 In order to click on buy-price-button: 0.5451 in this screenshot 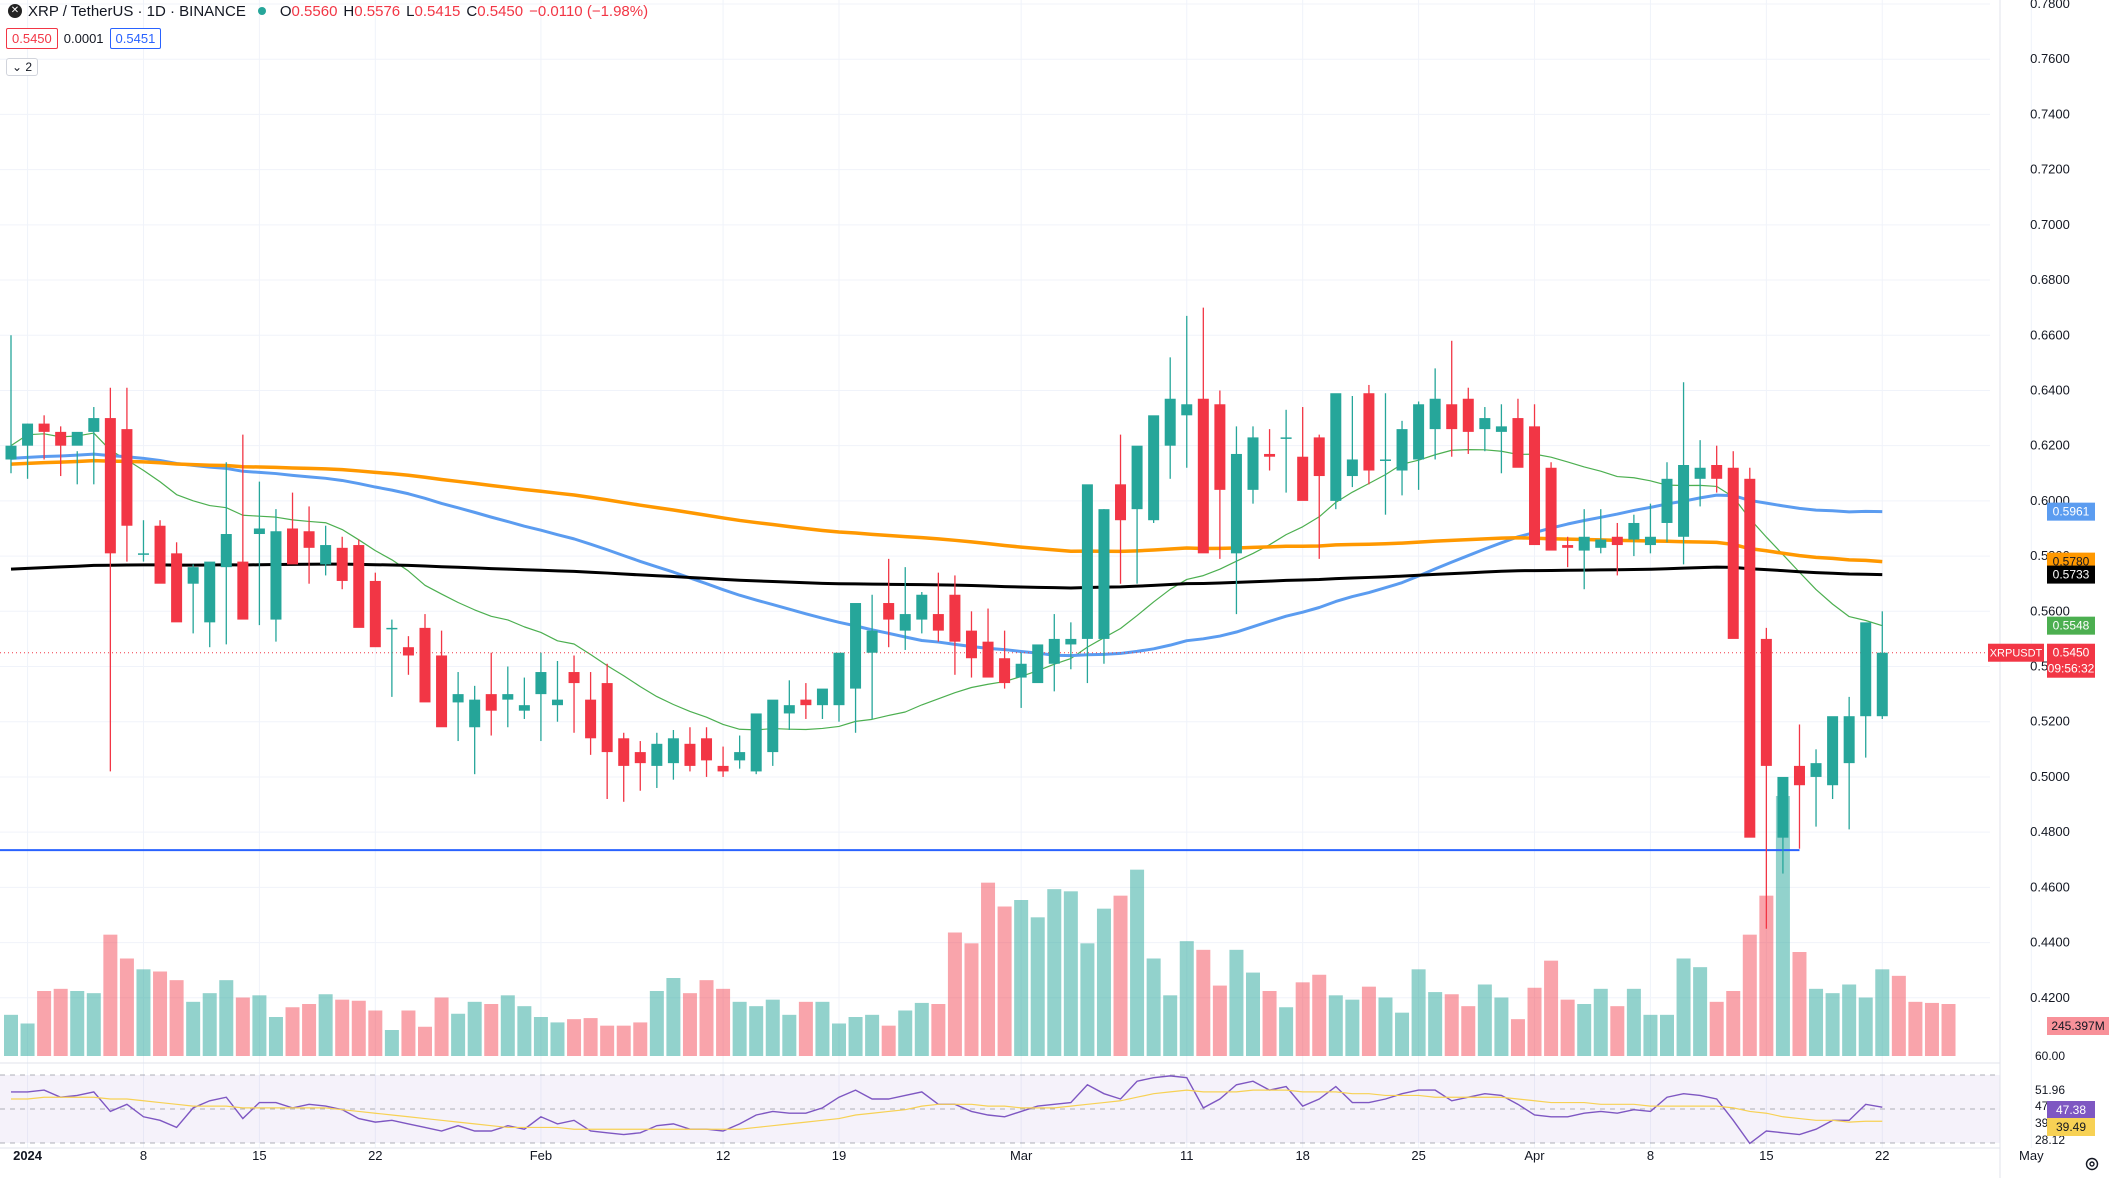, I will do `click(135, 38)`.